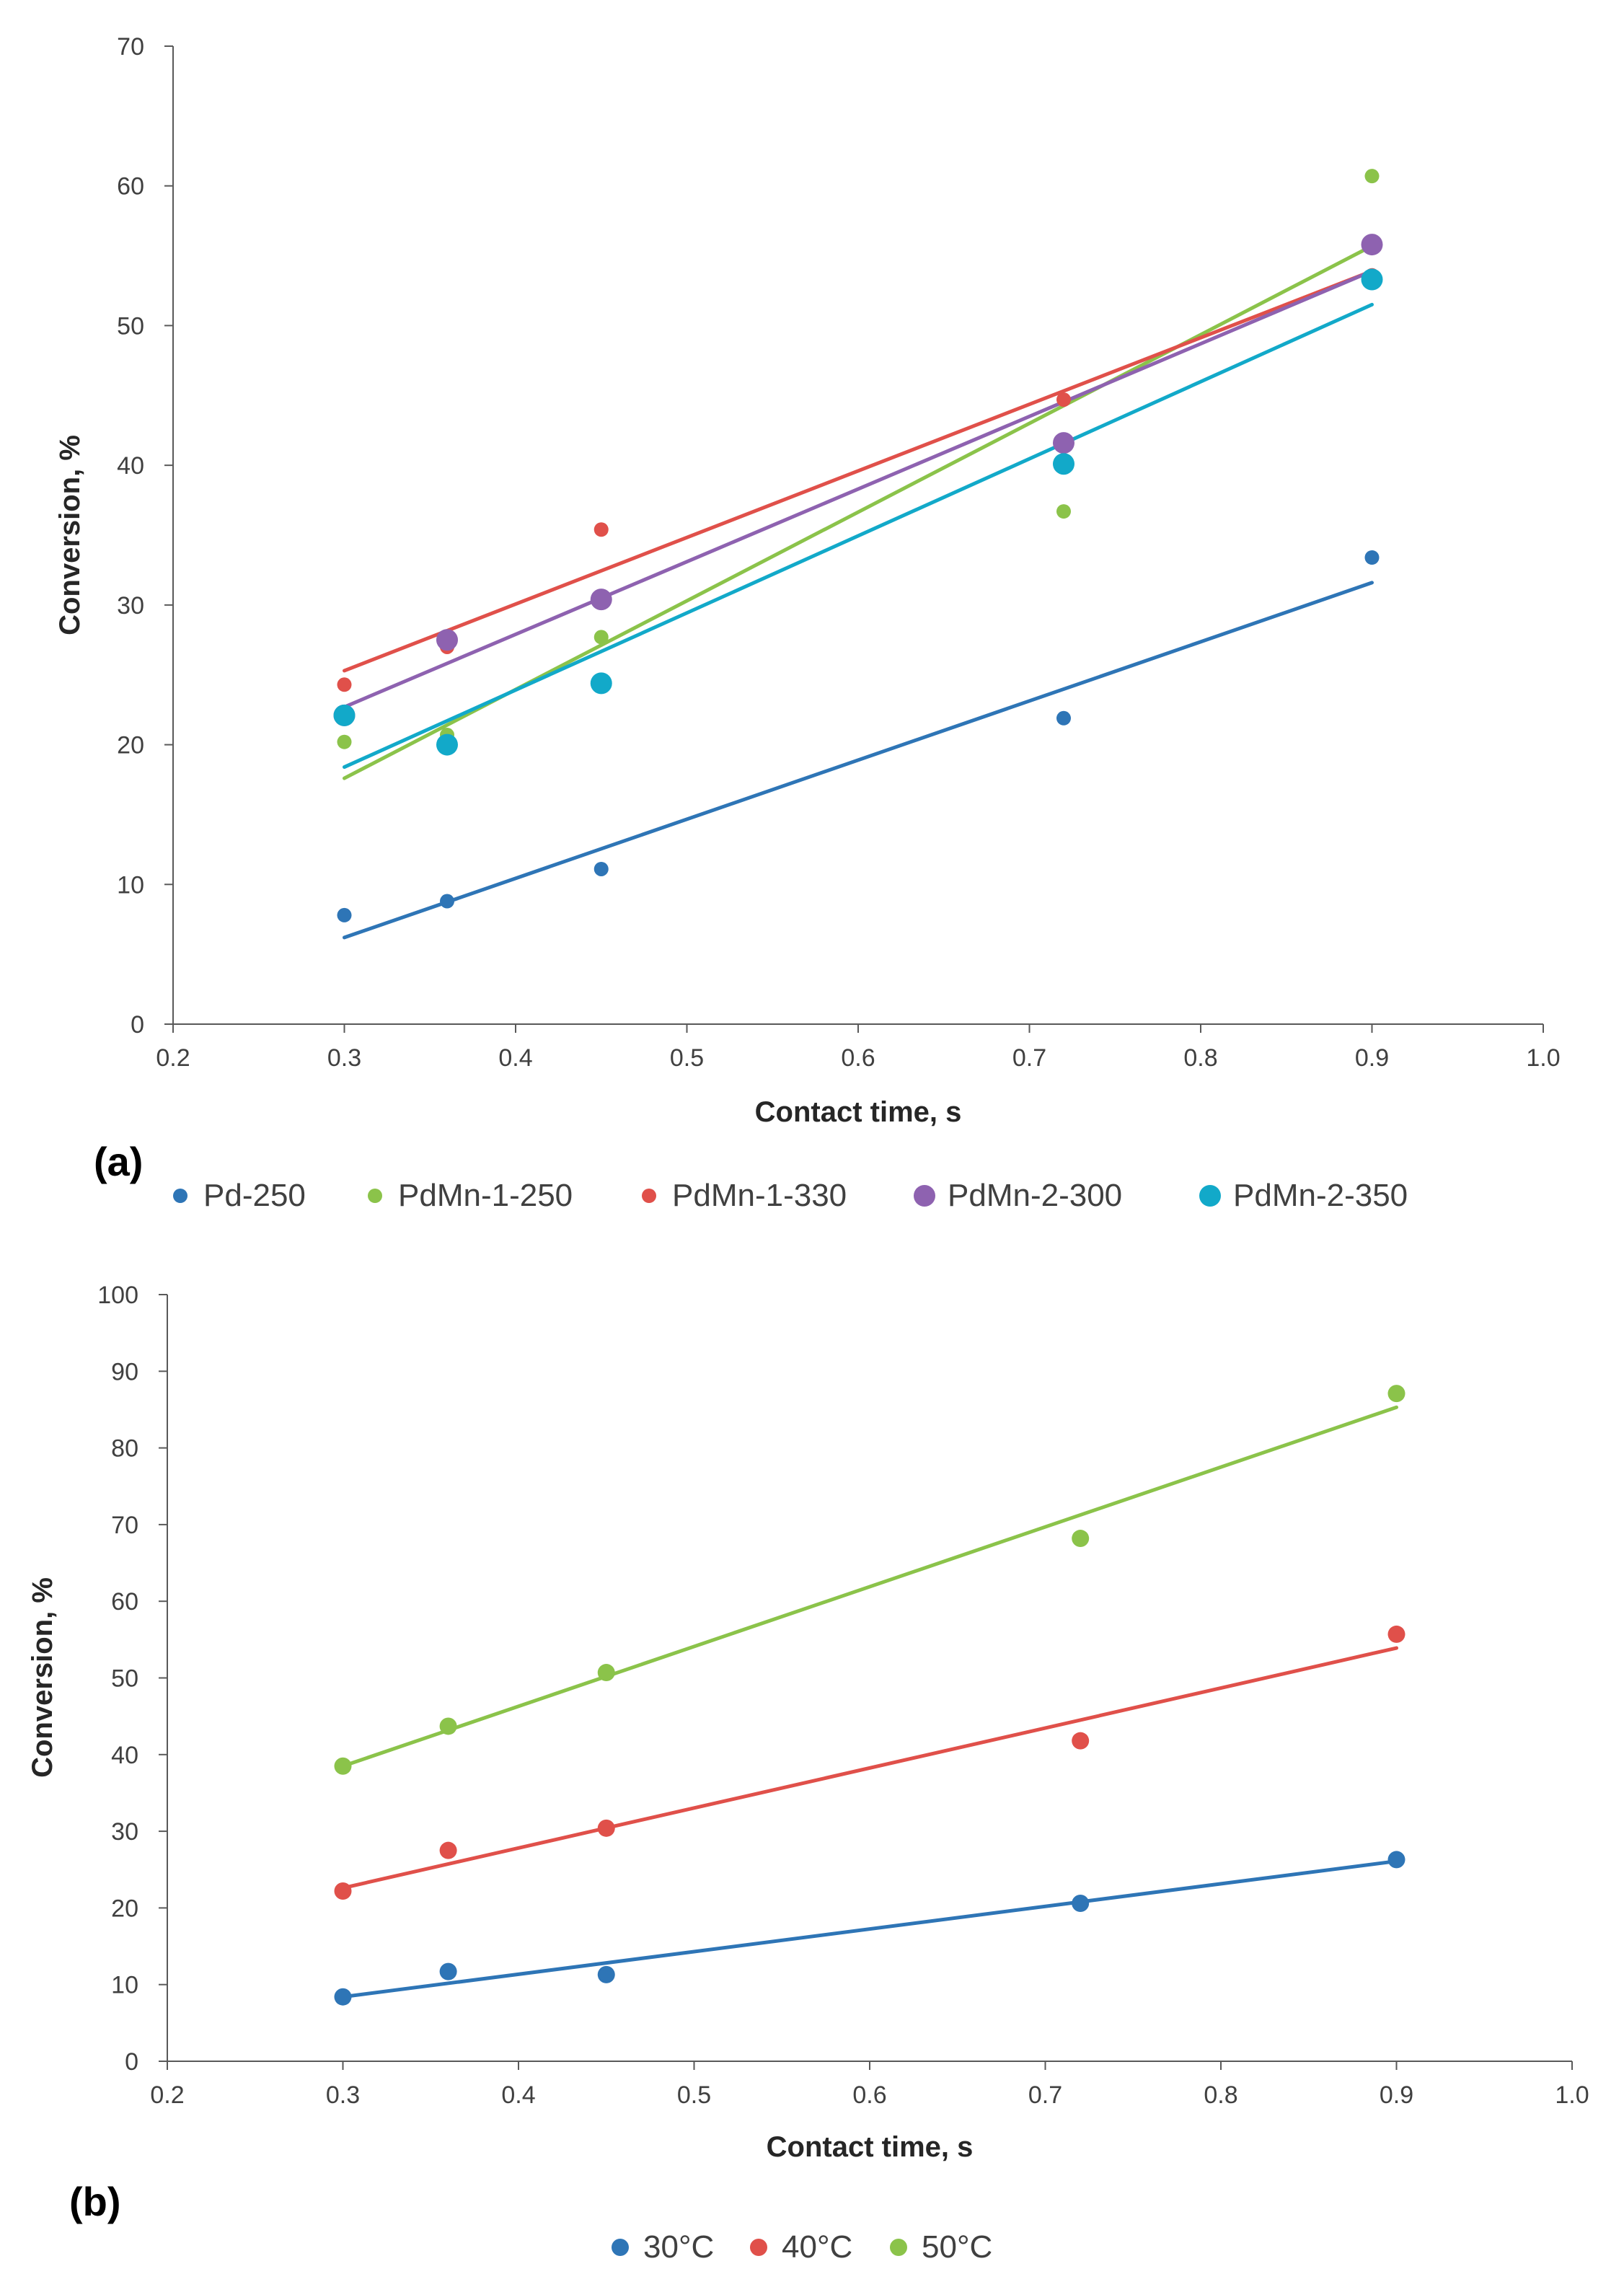 The image size is (1624, 2287). I want to click on data-point-s2-p4, so click(1396, 1394).